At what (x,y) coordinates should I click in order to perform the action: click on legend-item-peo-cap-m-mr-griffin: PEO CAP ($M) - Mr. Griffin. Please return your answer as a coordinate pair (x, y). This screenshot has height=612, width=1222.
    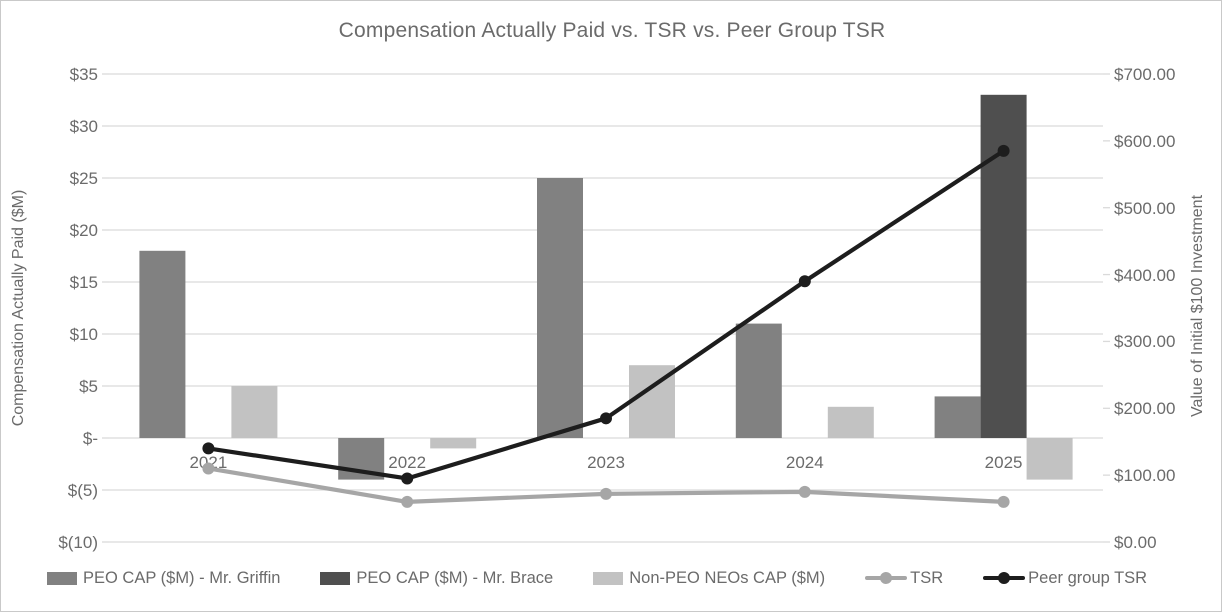
    Looking at the image, I should click on (163, 578).